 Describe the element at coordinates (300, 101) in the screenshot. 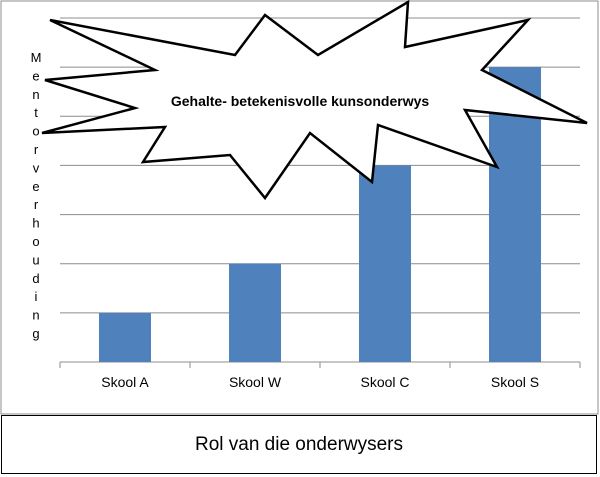

I see `callout-text: Gehalte- betekenisvolle kunsonderwys` at that location.